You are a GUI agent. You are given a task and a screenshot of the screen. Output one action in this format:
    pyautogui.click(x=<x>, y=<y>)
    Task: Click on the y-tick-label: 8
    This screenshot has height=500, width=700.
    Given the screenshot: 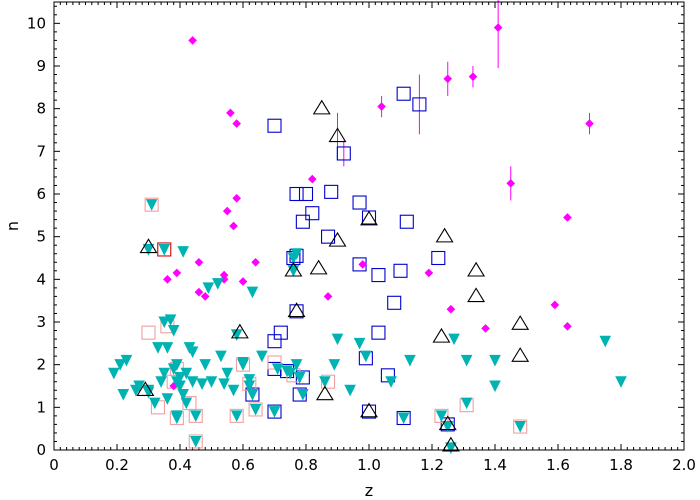 What is the action you would take?
    pyautogui.click(x=41, y=109)
    